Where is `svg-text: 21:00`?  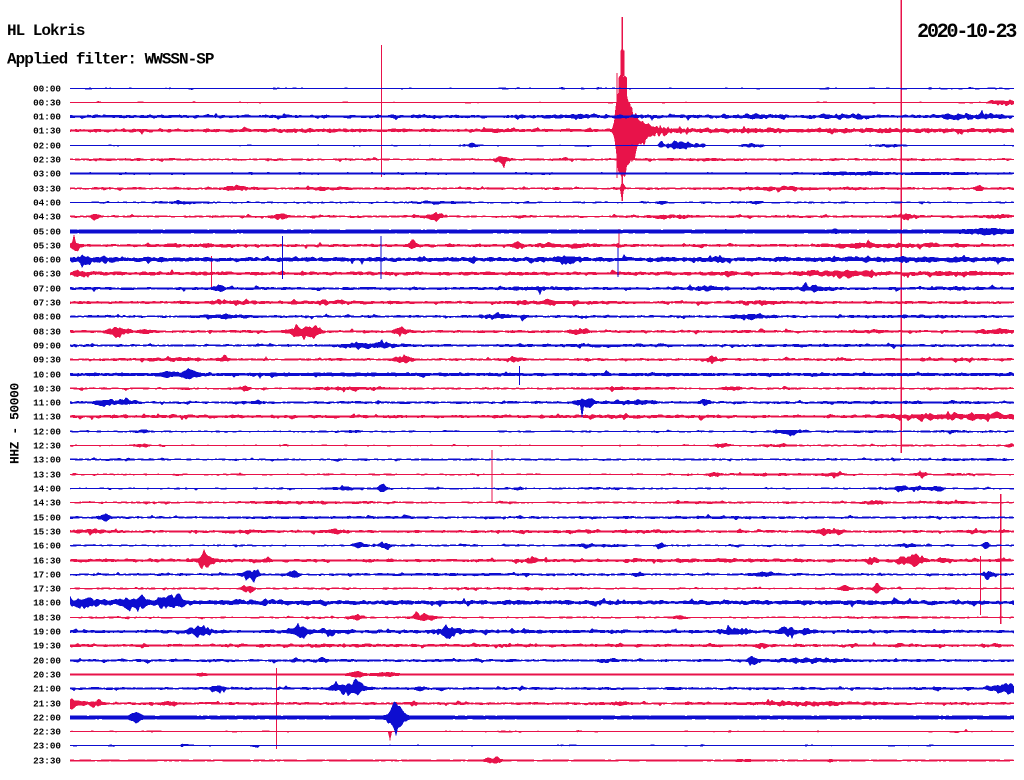
svg-text: 21:00 is located at coordinates (47, 689).